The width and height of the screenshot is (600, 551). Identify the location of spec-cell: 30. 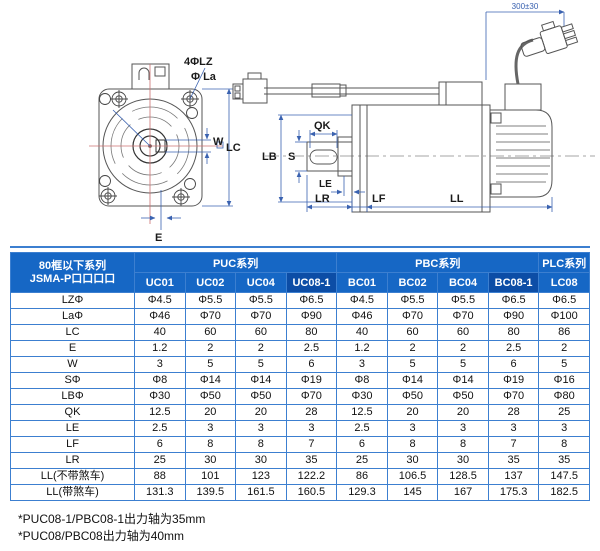
(412, 460).